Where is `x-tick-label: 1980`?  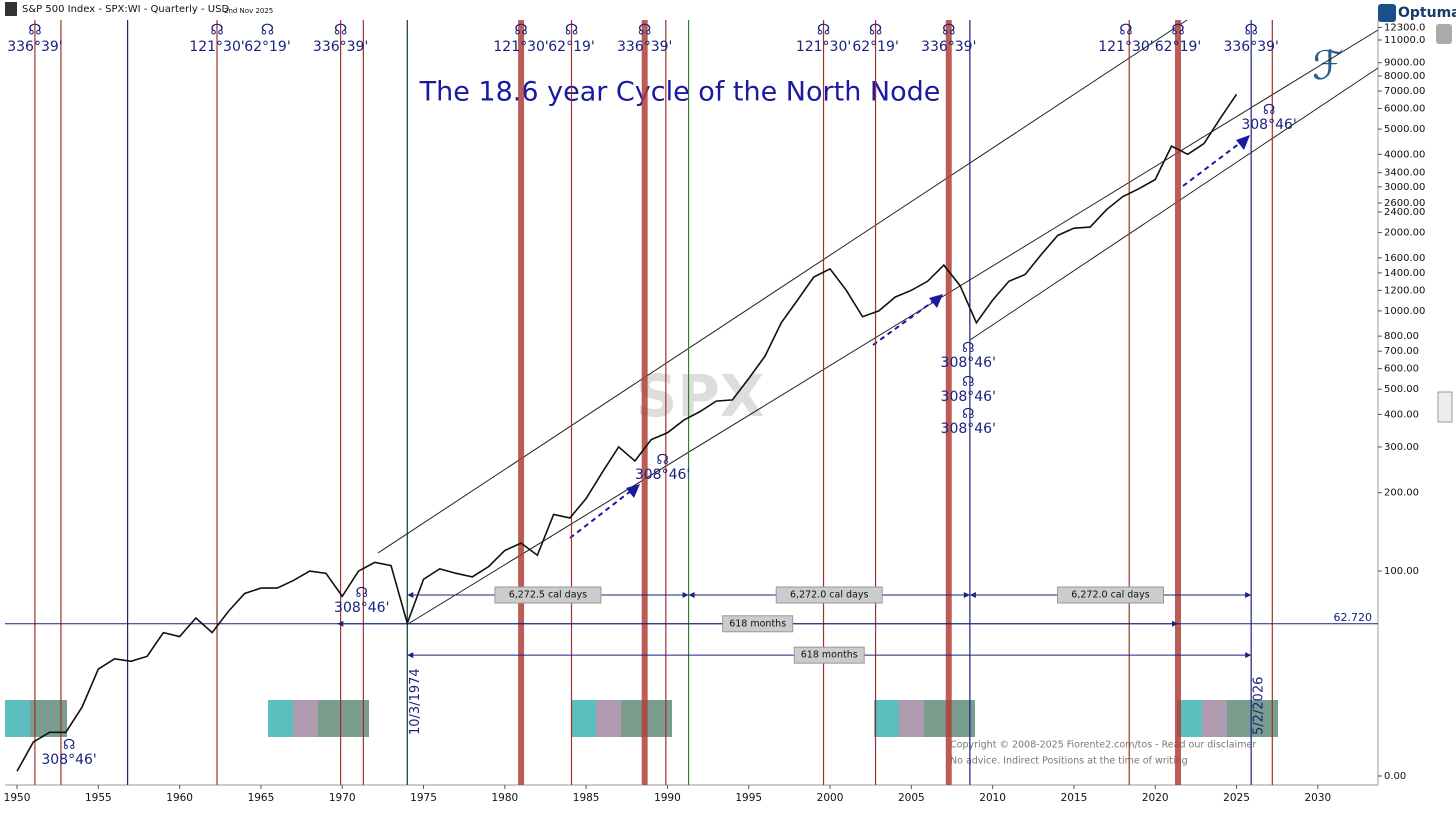
x-tick-label: 1980 is located at coordinates (504, 798).